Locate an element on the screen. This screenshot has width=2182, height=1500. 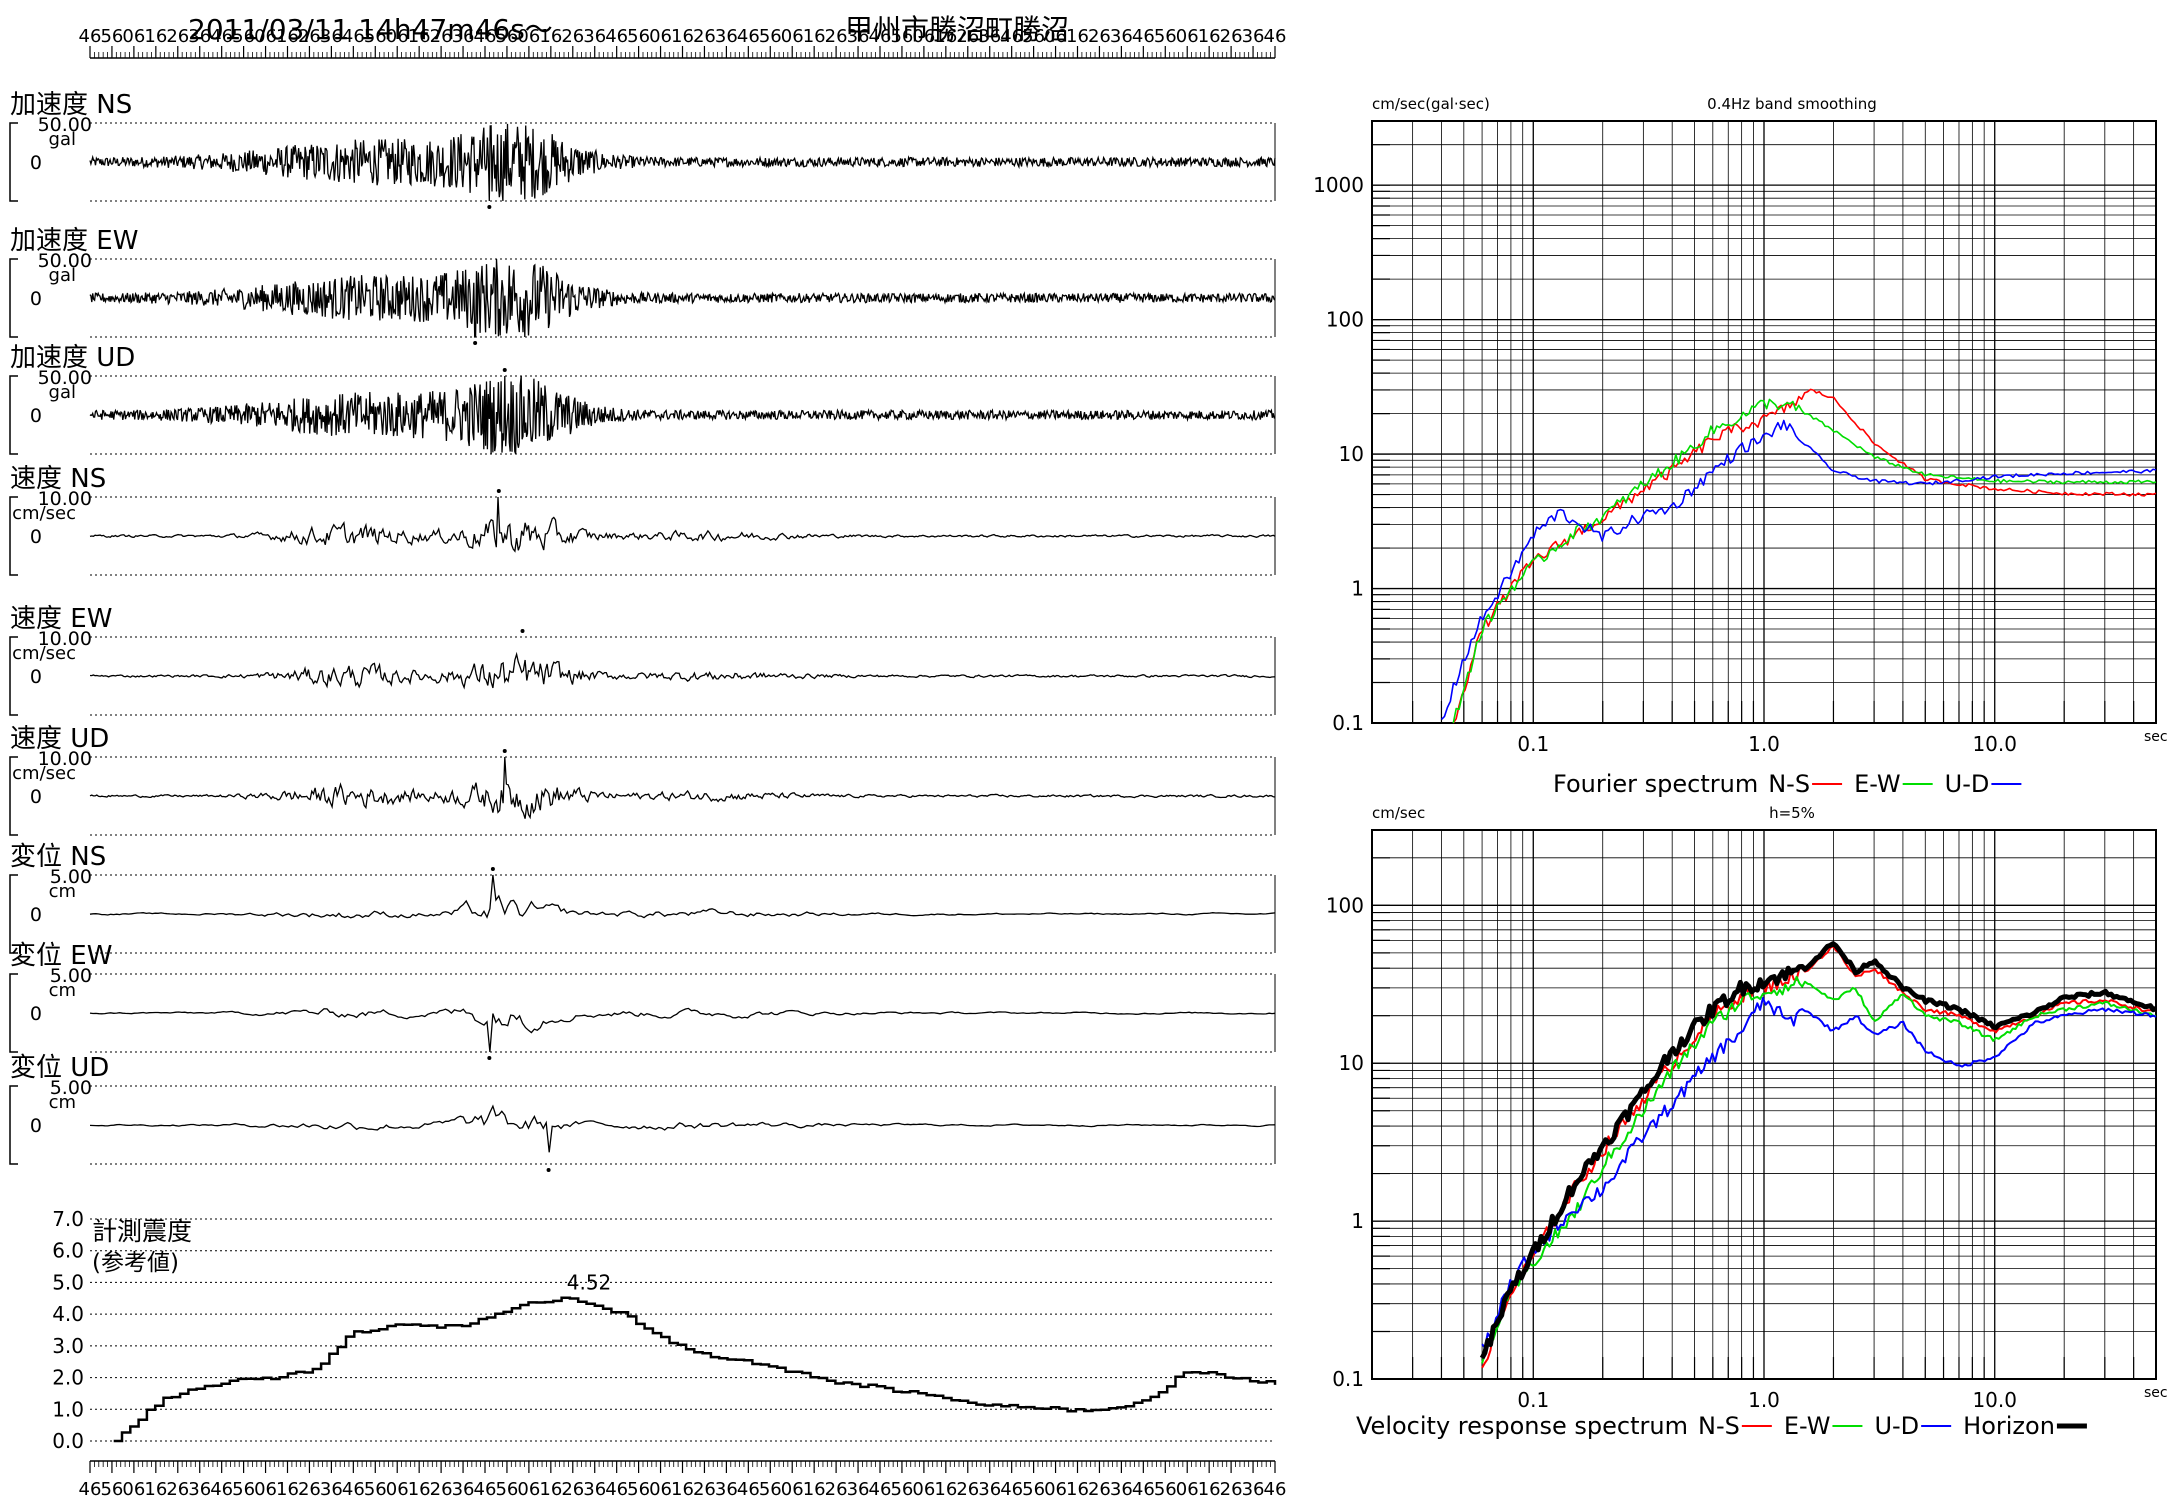
series-line-horizon is located at coordinates (1818, 1150).